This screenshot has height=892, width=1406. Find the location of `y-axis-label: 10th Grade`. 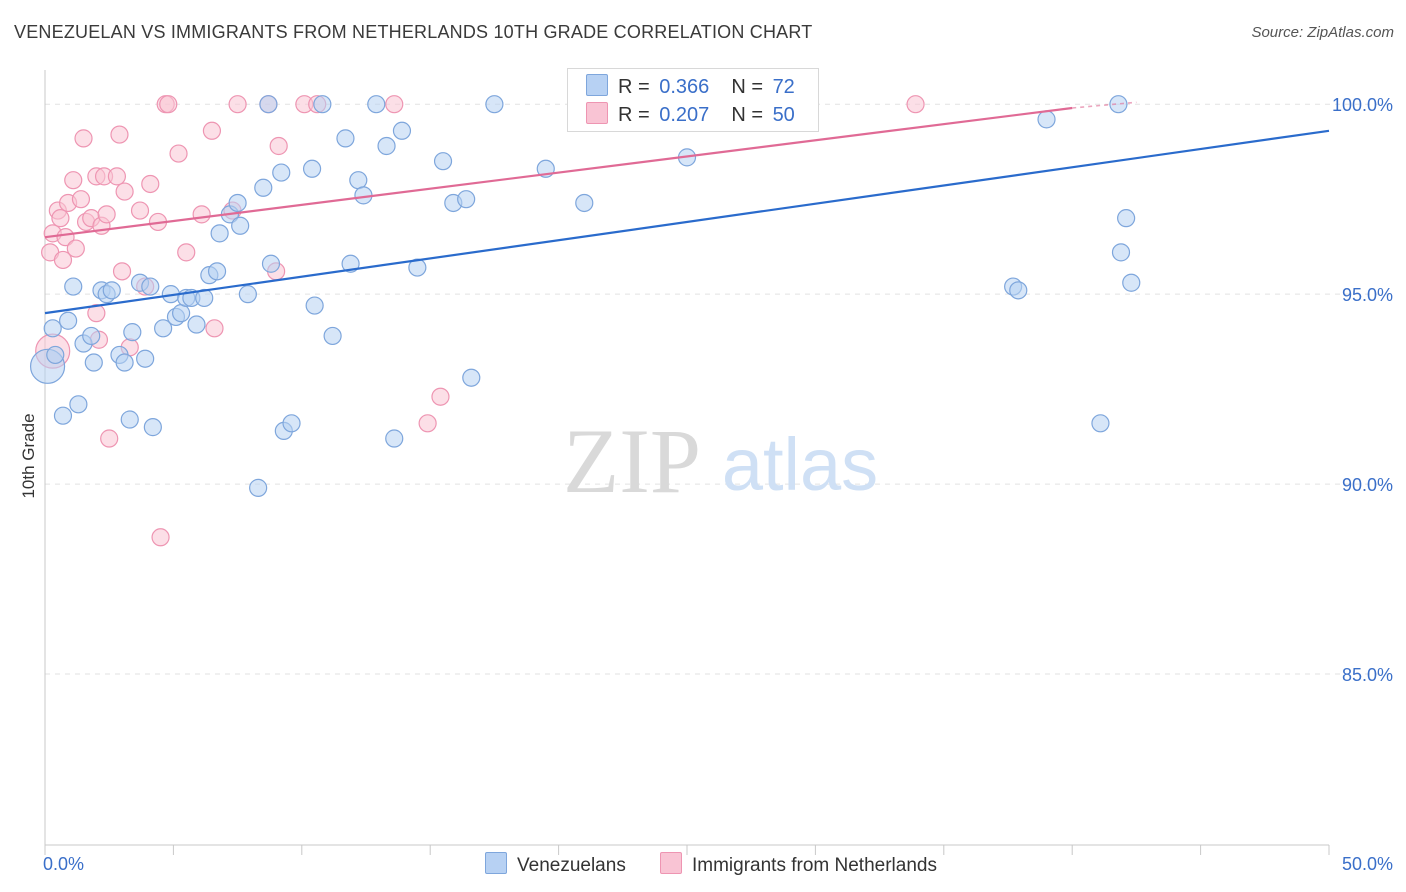

y-axis-label: 10th Grade is located at coordinates (28, 455).